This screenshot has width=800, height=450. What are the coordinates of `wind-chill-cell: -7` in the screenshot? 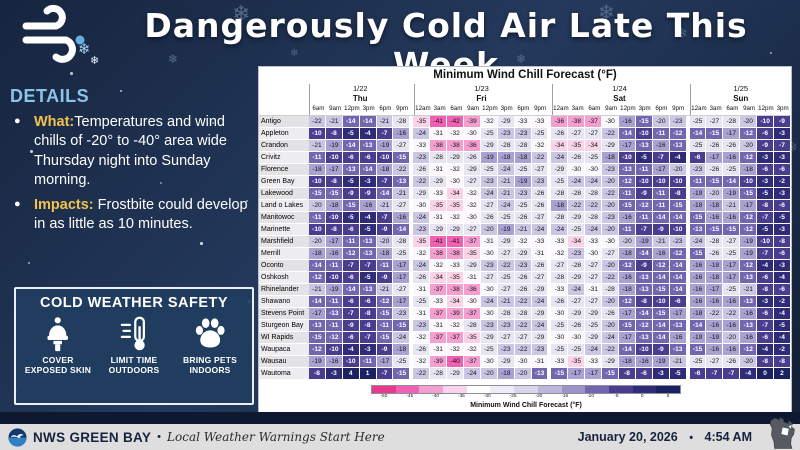 It's located at (351, 266).